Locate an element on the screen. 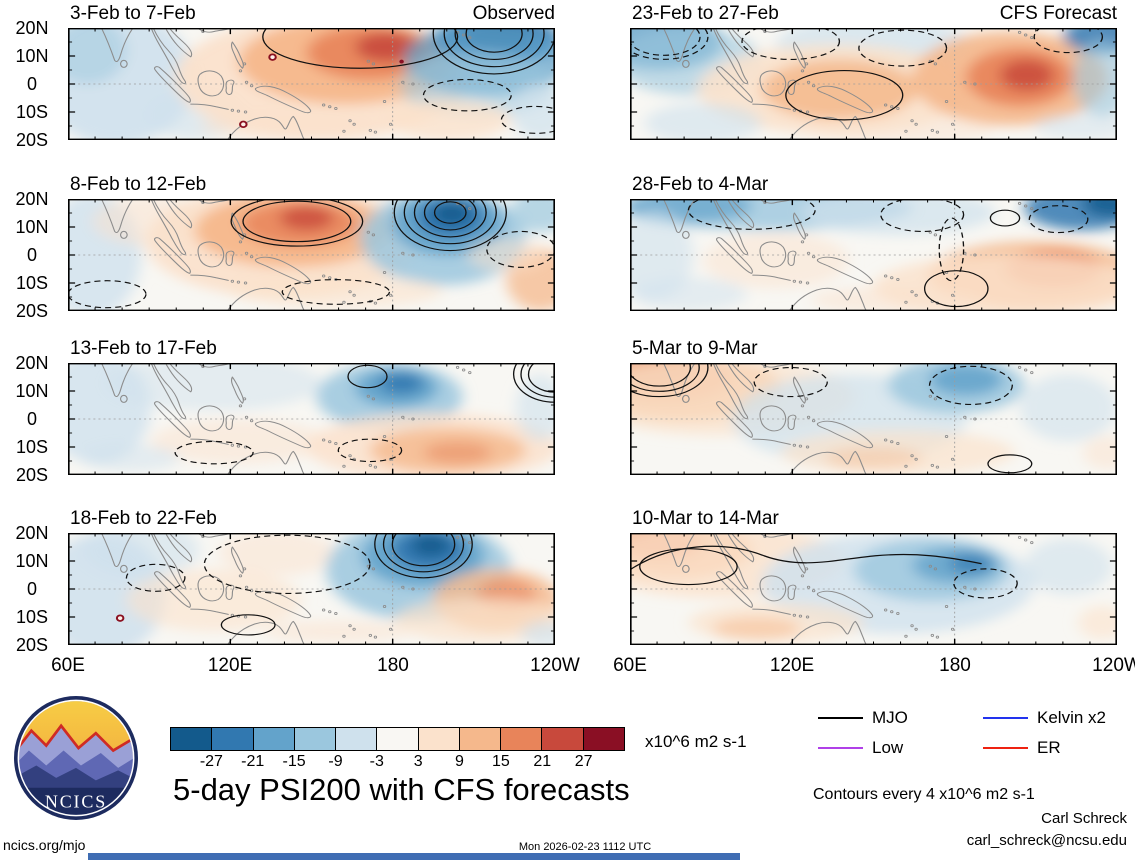 The width and height of the screenshot is (1135, 860). colorbar-tick-label: 15 is located at coordinates (500, 761).